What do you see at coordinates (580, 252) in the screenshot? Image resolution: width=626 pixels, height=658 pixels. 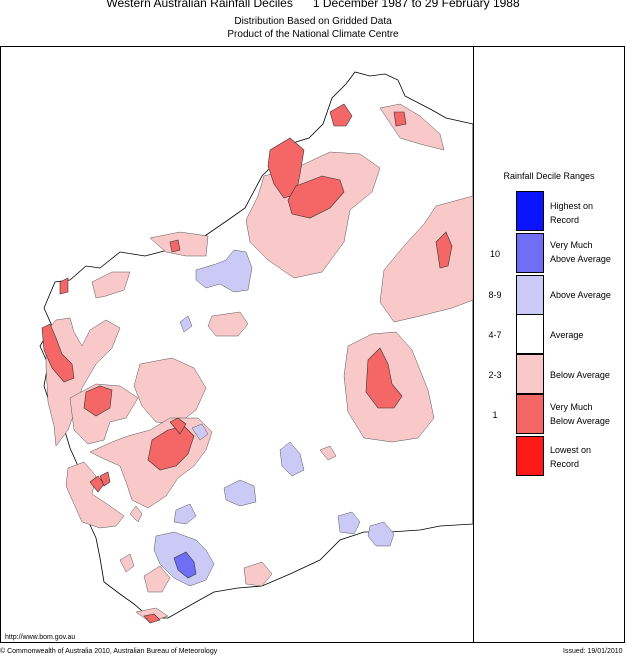 I see `legend-label-very-much-above: Very Much Above Average` at bounding box center [580, 252].